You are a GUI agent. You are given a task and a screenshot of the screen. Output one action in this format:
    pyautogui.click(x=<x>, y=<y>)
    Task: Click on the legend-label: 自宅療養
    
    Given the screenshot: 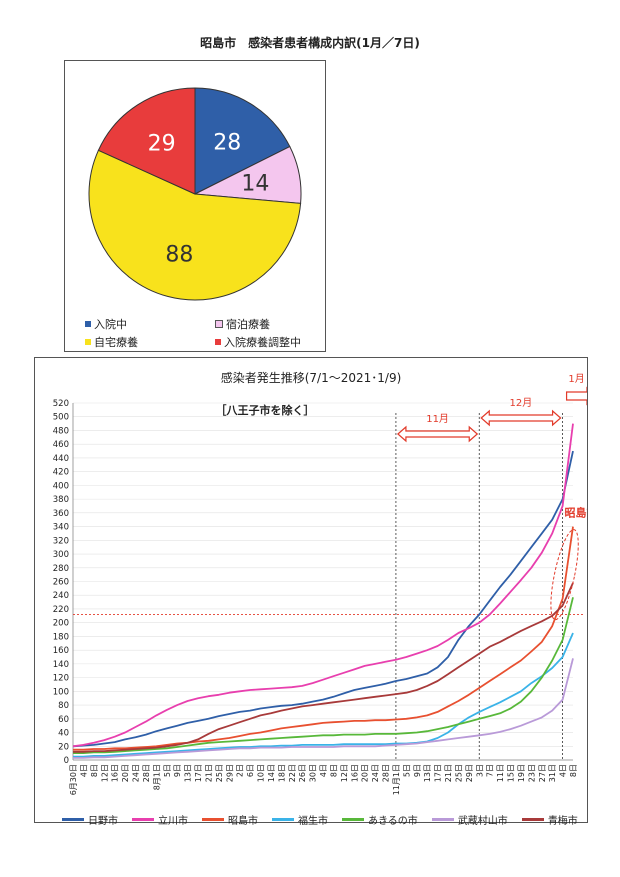 What is the action you would take?
    pyautogui.click(x=116, y=342)
    